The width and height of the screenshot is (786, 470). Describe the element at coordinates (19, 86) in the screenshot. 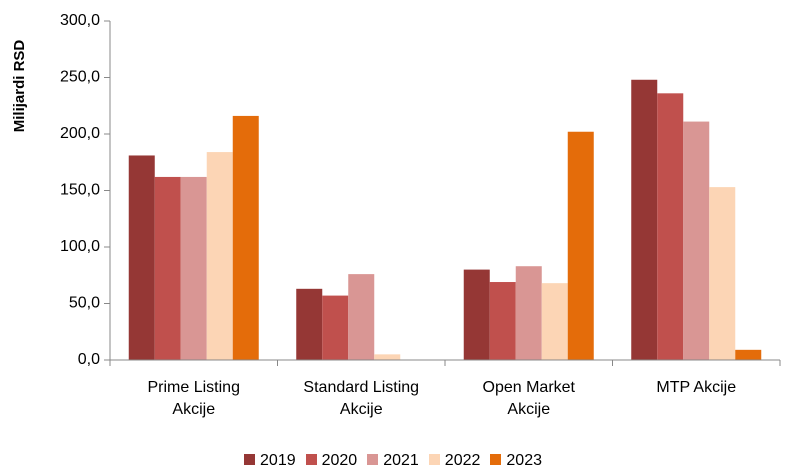

I see `y-axis-title: Milijardi RSD` at that location.